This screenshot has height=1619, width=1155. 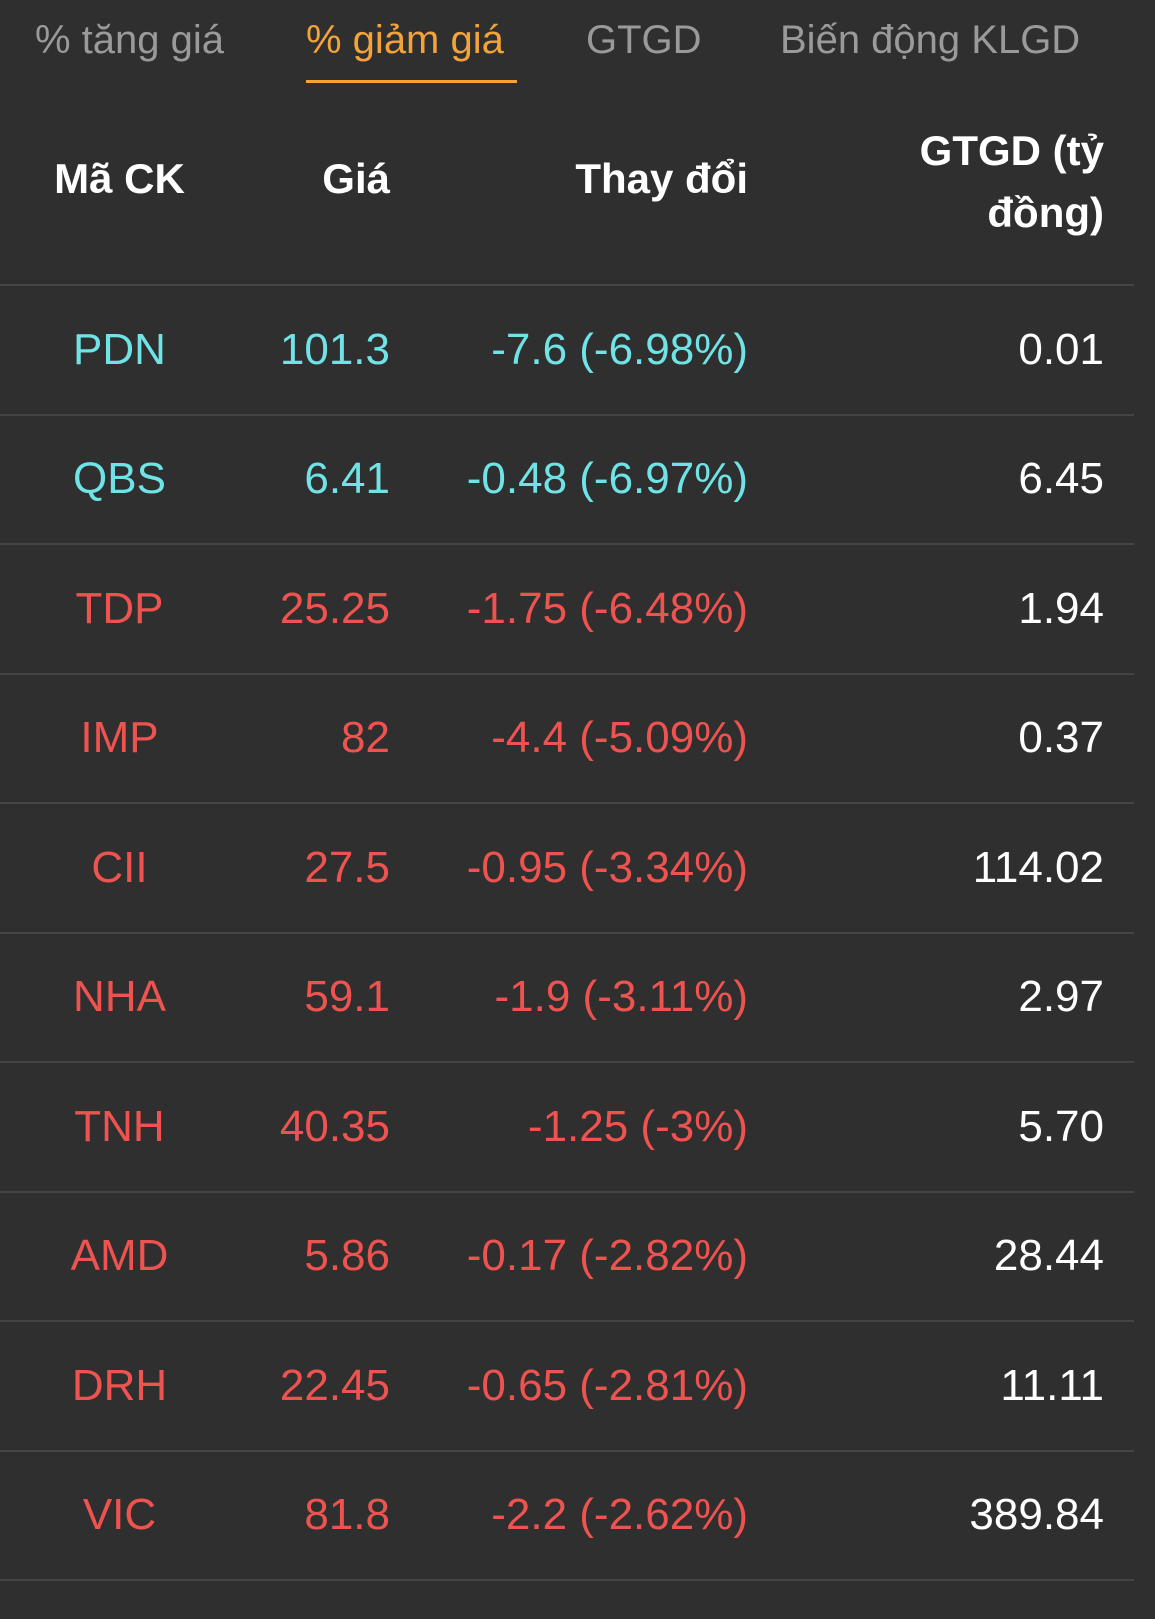 I want to click on stock-trading-value: 114.02, so click(x=1038, y=867).